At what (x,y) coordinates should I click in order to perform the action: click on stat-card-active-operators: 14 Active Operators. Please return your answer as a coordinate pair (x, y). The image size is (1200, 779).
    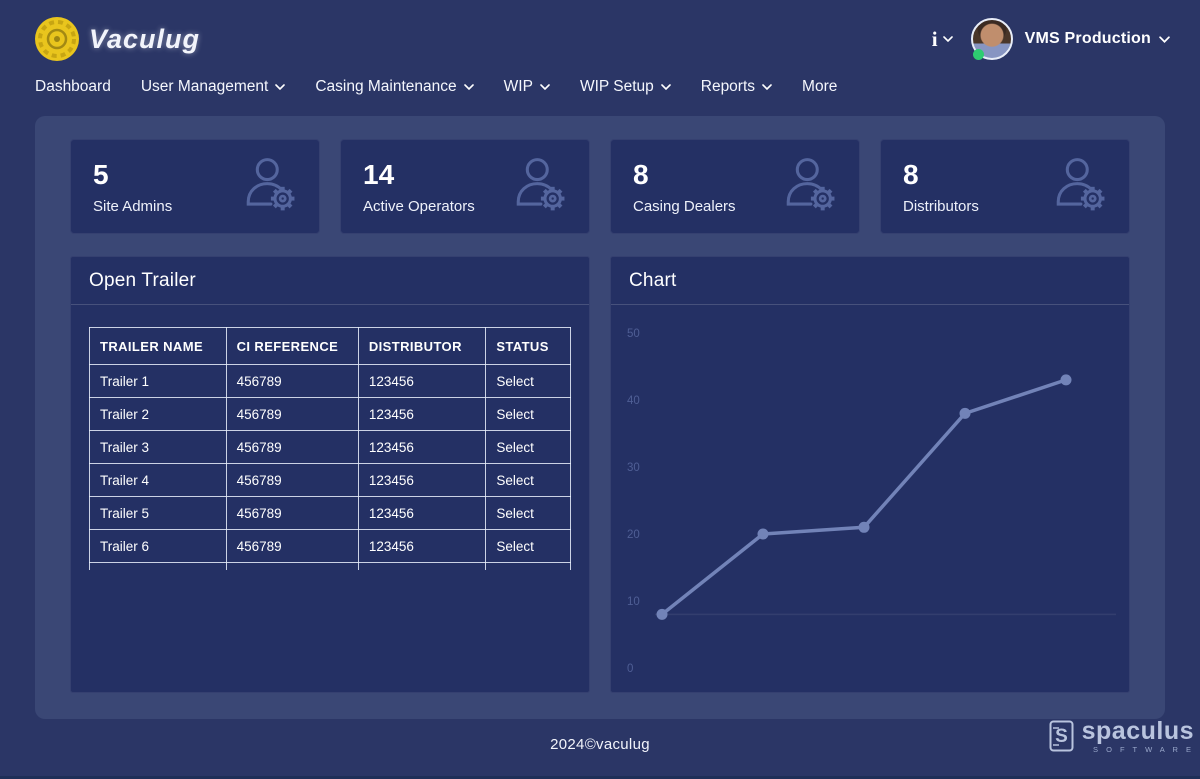
    Looking at the image, I should click on (465, 186).